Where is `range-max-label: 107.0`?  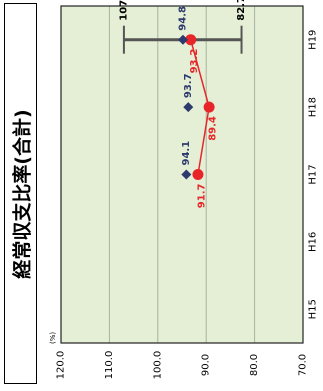
range-max-label: 107.0 is located at coordinates (123, 10).